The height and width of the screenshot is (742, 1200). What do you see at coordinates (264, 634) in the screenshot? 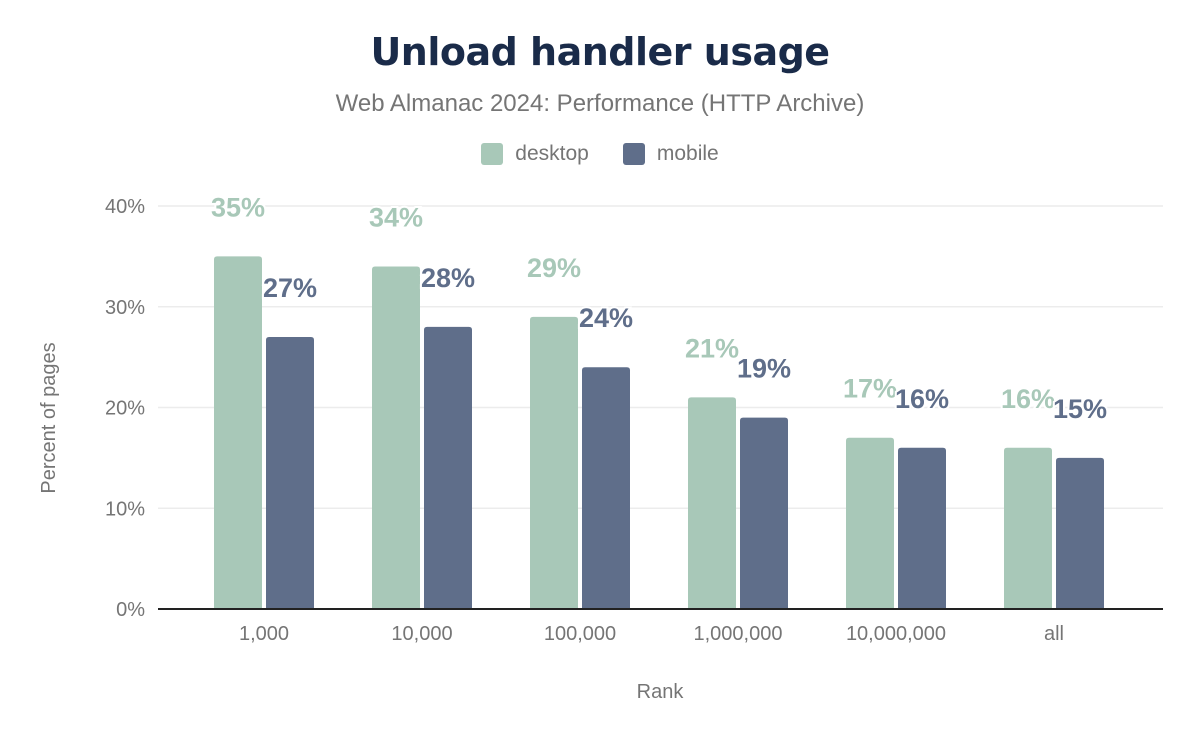
I see `x-tick-label: 1,000` at bounding box center [264, 634].